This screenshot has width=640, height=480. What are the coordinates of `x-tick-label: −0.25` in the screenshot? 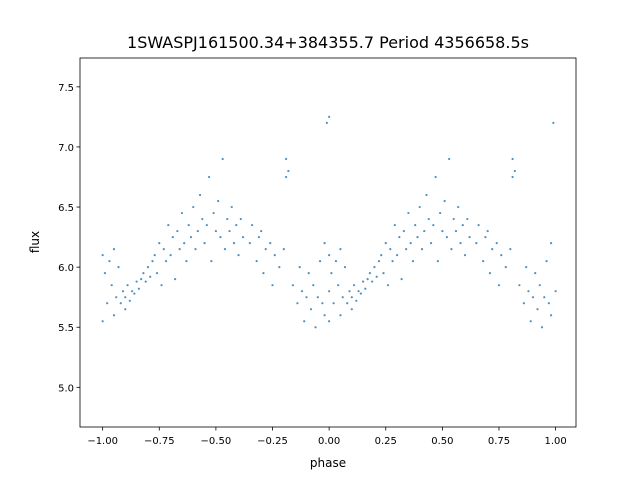 It's located at (272, 441).